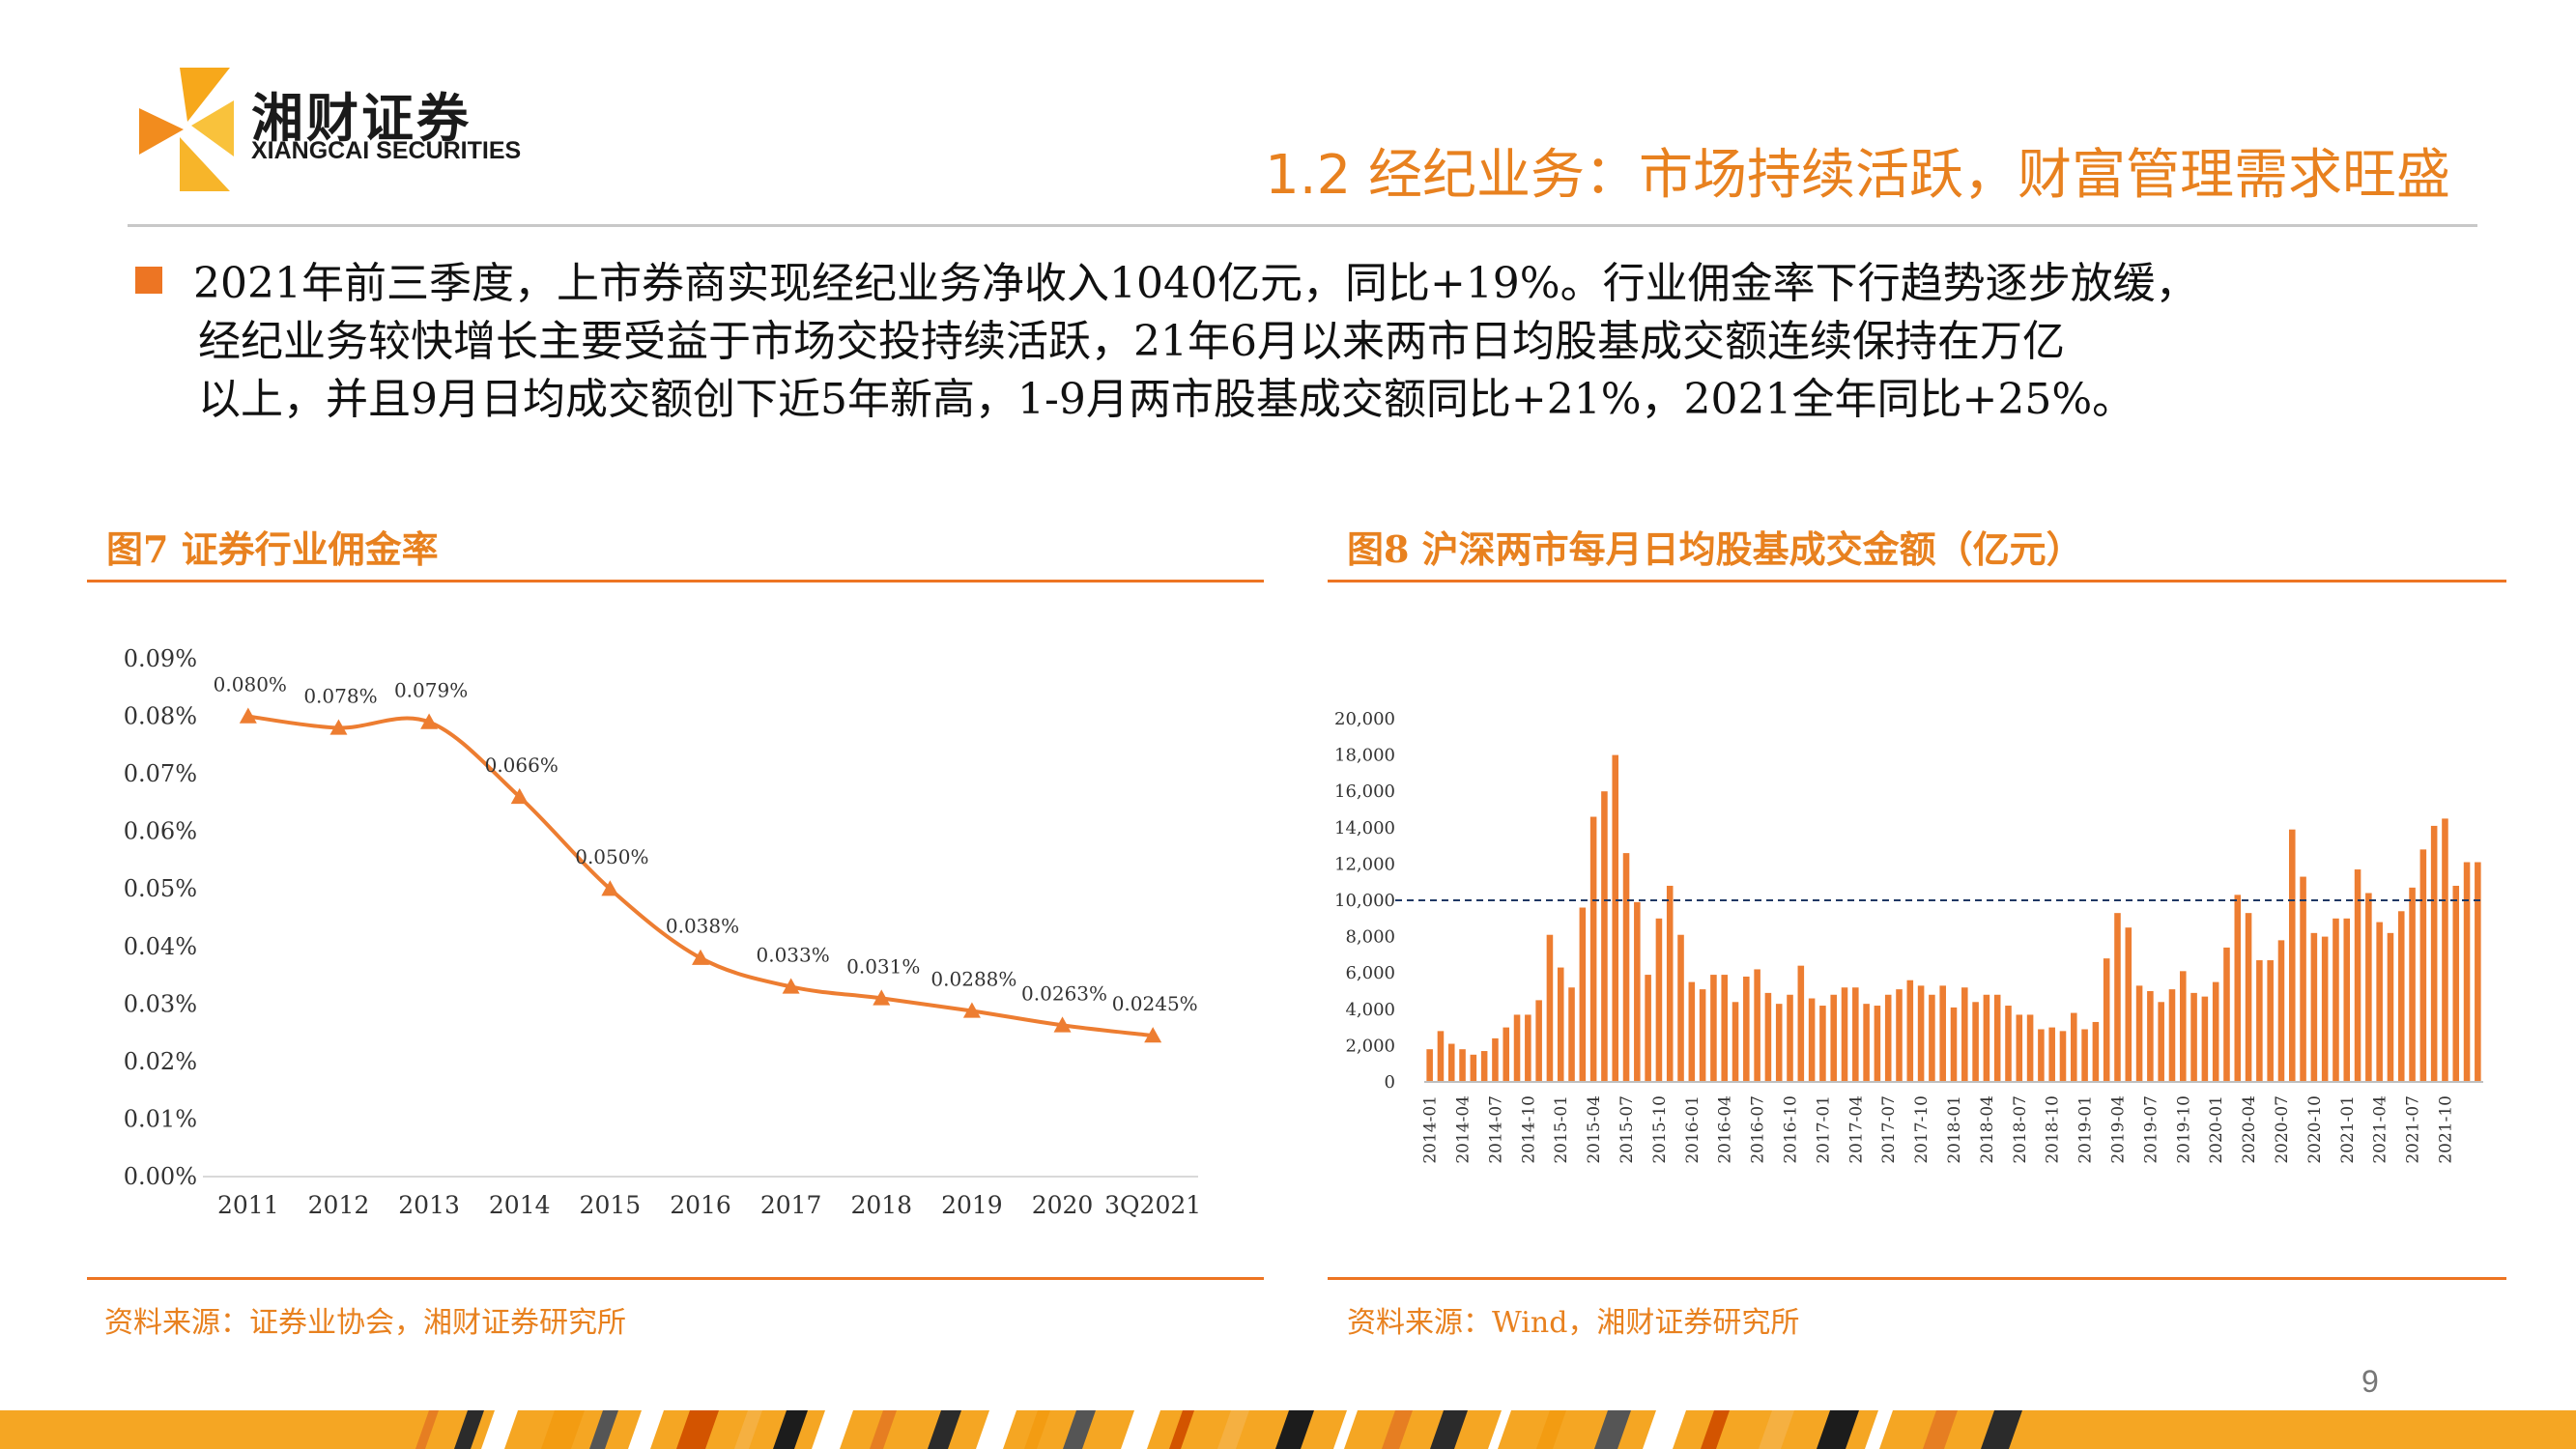 The width and height of the screenshot is (2576, 1449). I want to click on x-tick-label: 2021-04, so click(2381, 1129).